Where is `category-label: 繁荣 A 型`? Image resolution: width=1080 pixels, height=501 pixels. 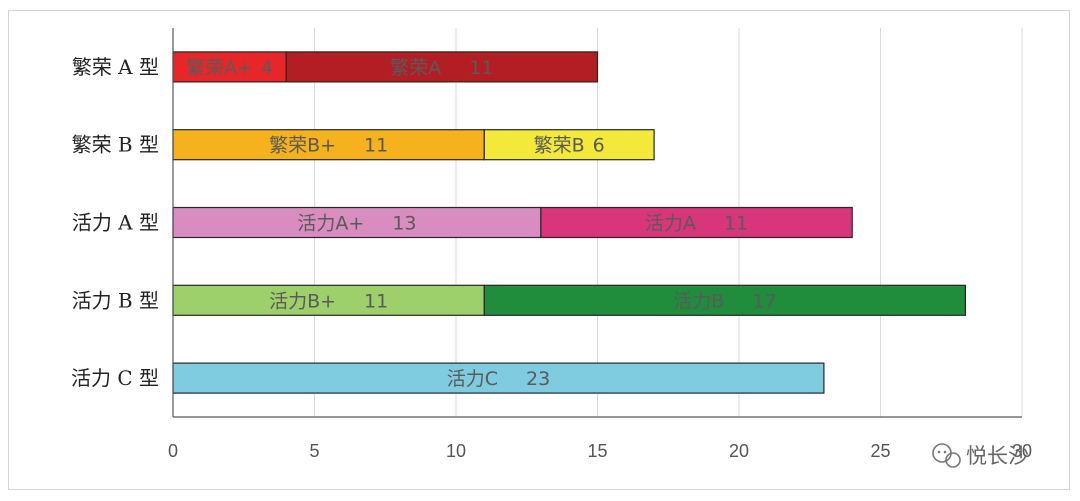
category-label: 繁荣 A 型 is located at coordinates (115, 67).